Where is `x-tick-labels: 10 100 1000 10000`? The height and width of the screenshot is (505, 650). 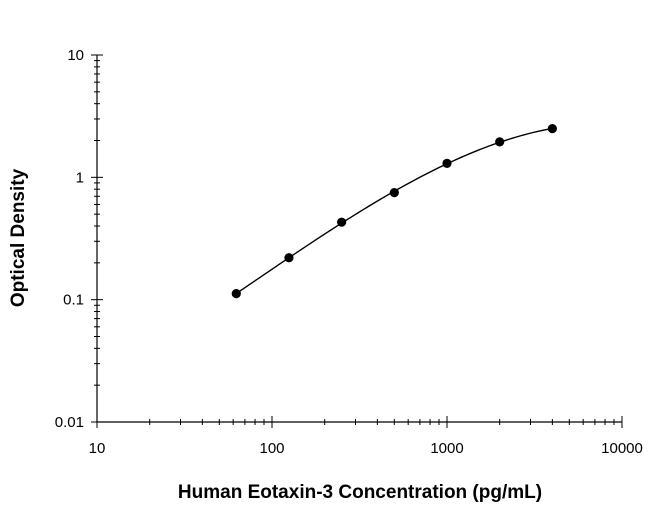 x-tick-labels: 10 100 1000 10000 is located at coordinates (366, 448).